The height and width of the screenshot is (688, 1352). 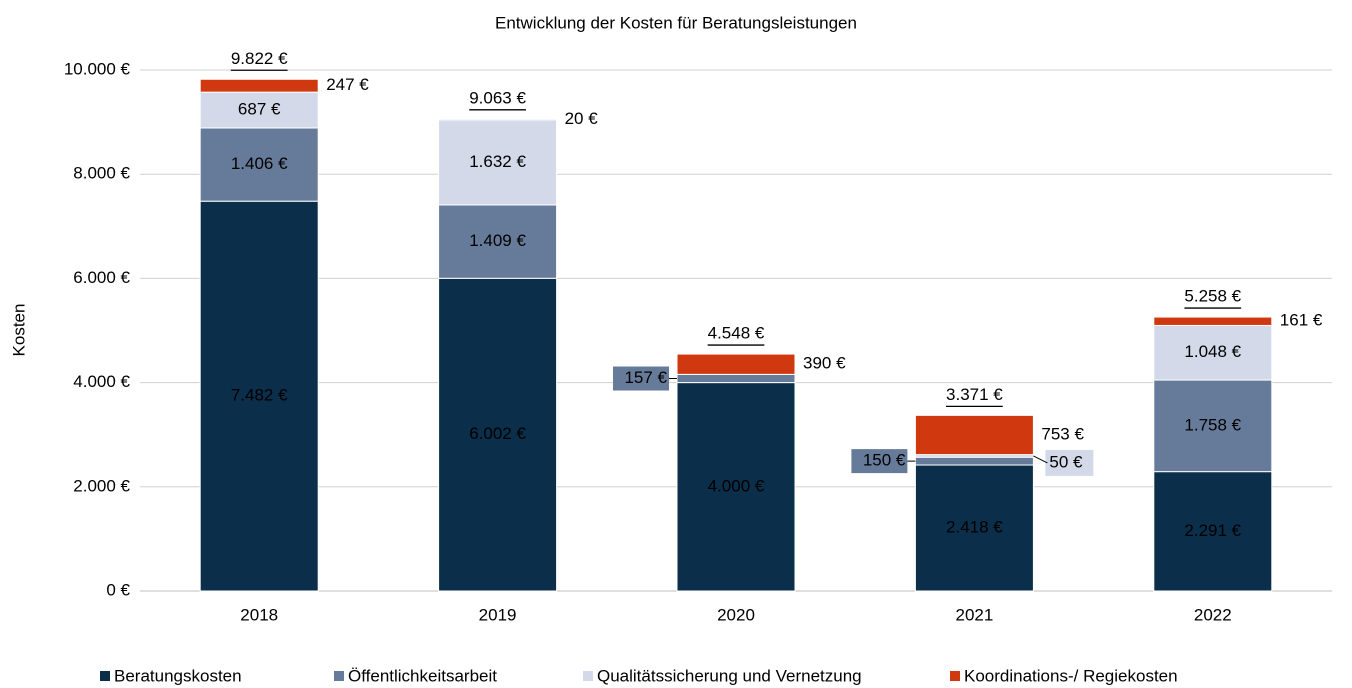 I want to click on total-label: 5.258 €, so click(x=1212, y=296).